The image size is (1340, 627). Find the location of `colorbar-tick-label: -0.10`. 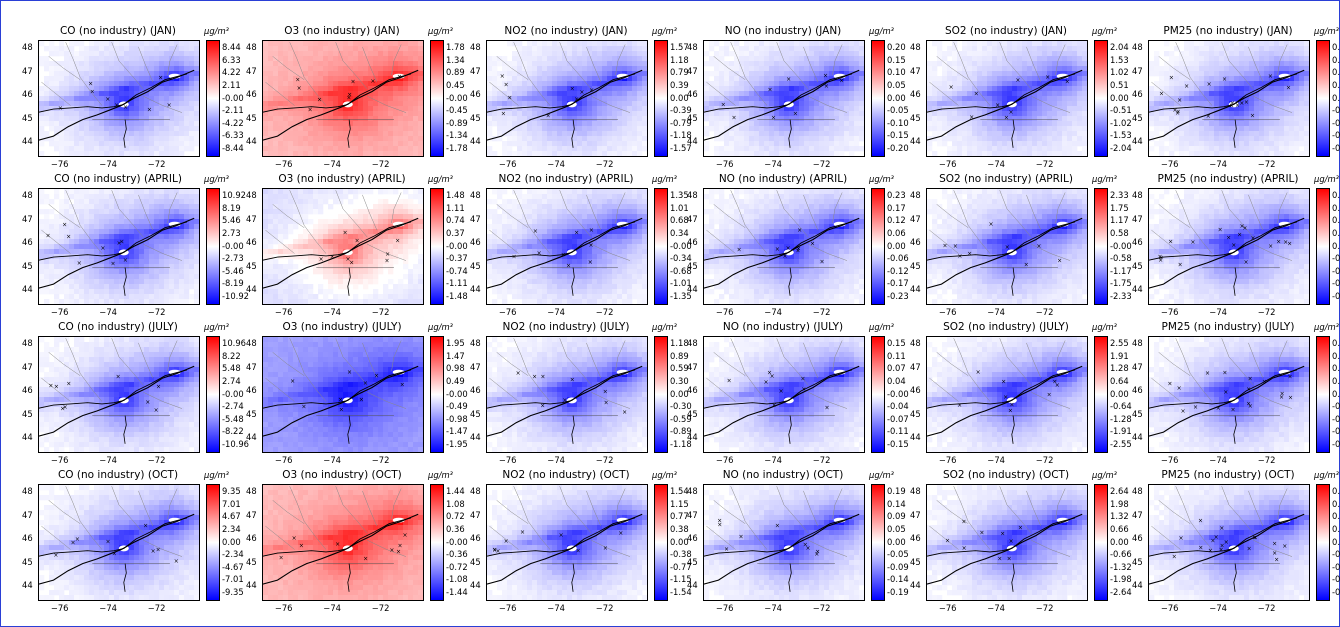

colorbar-tick-label: -0.10 is located at coordinates (898, 122).